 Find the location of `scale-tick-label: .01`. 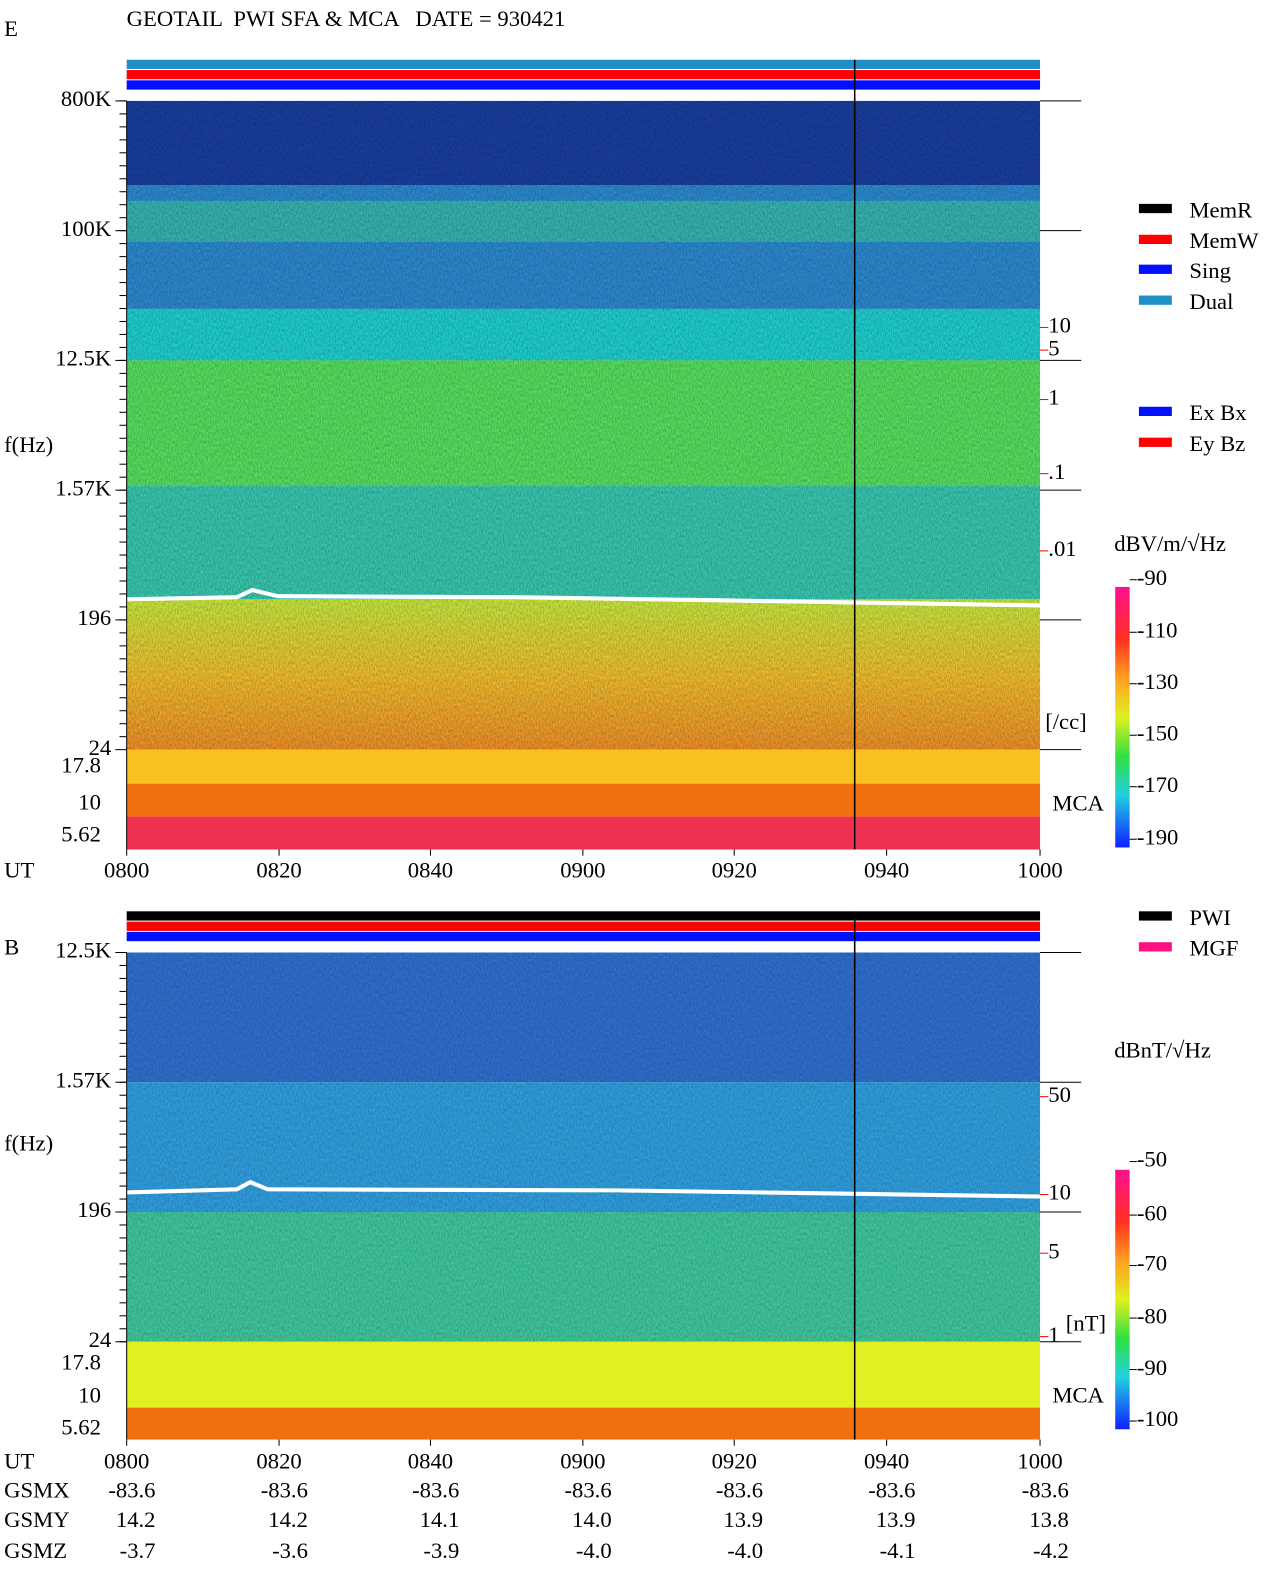

scale-tick-label: .01 is located at coordinates (1062, 548).